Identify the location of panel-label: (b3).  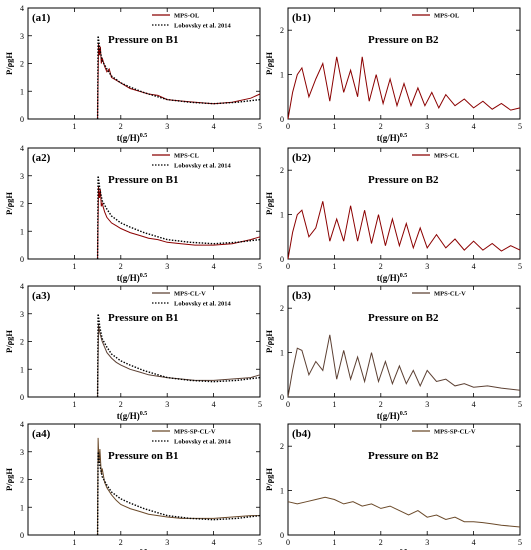
(301, 296).